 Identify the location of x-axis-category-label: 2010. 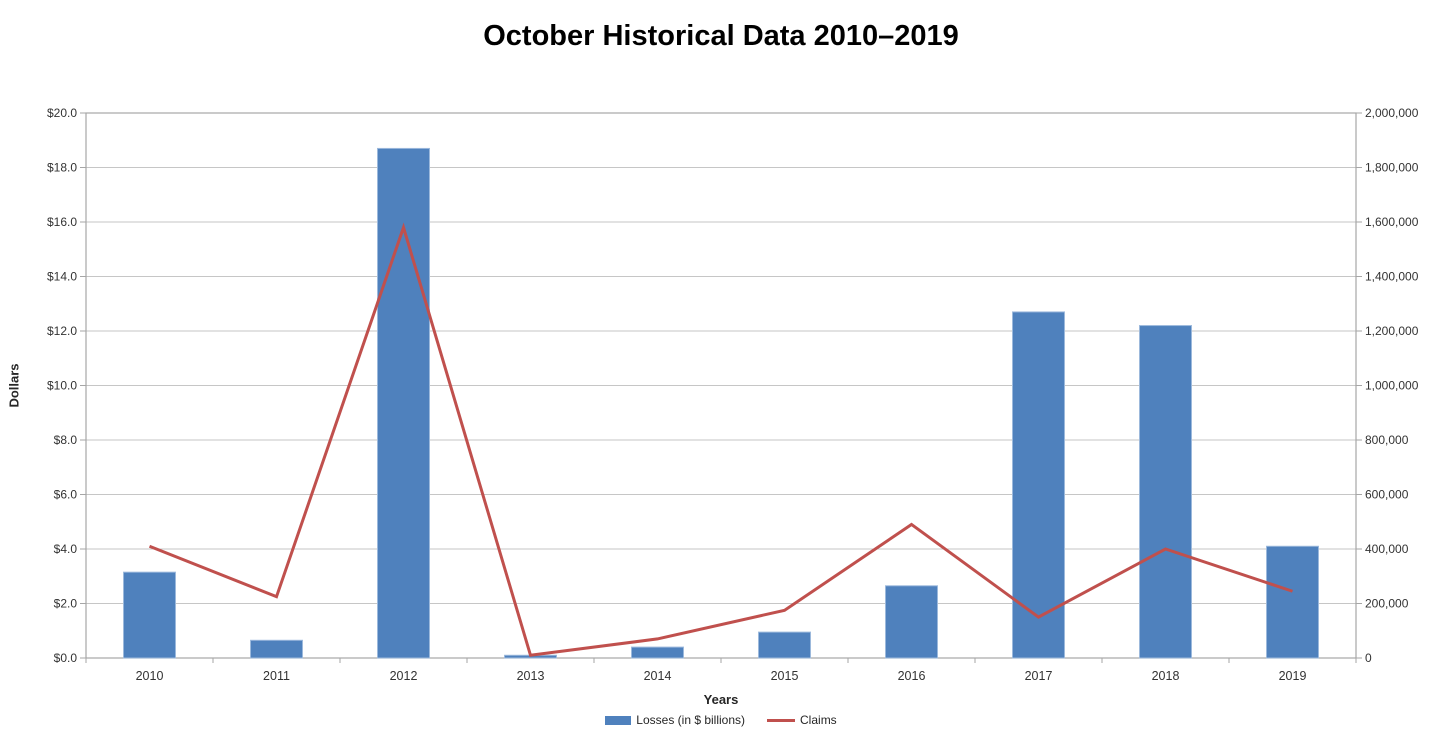
(150, 676).